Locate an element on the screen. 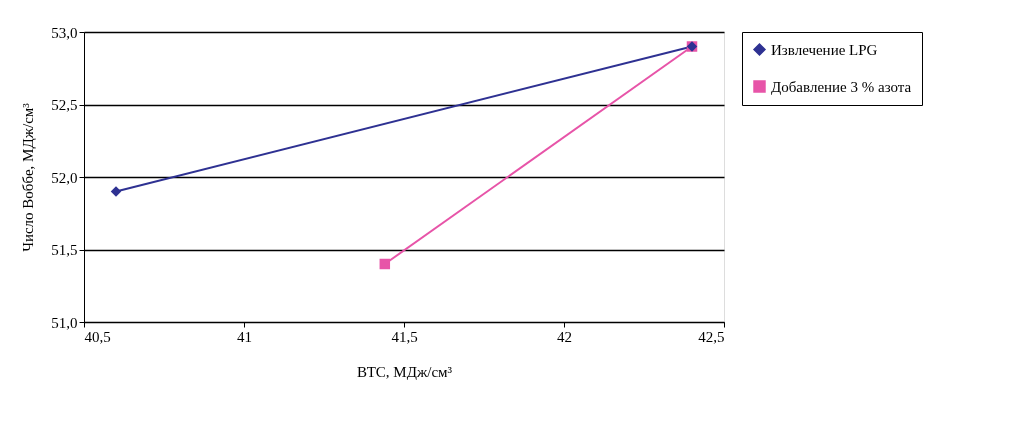 Image resolution: width=1016 pixels, height=423 pixels. y-tick-label: 53,0 is located at coordinates (64, 32).